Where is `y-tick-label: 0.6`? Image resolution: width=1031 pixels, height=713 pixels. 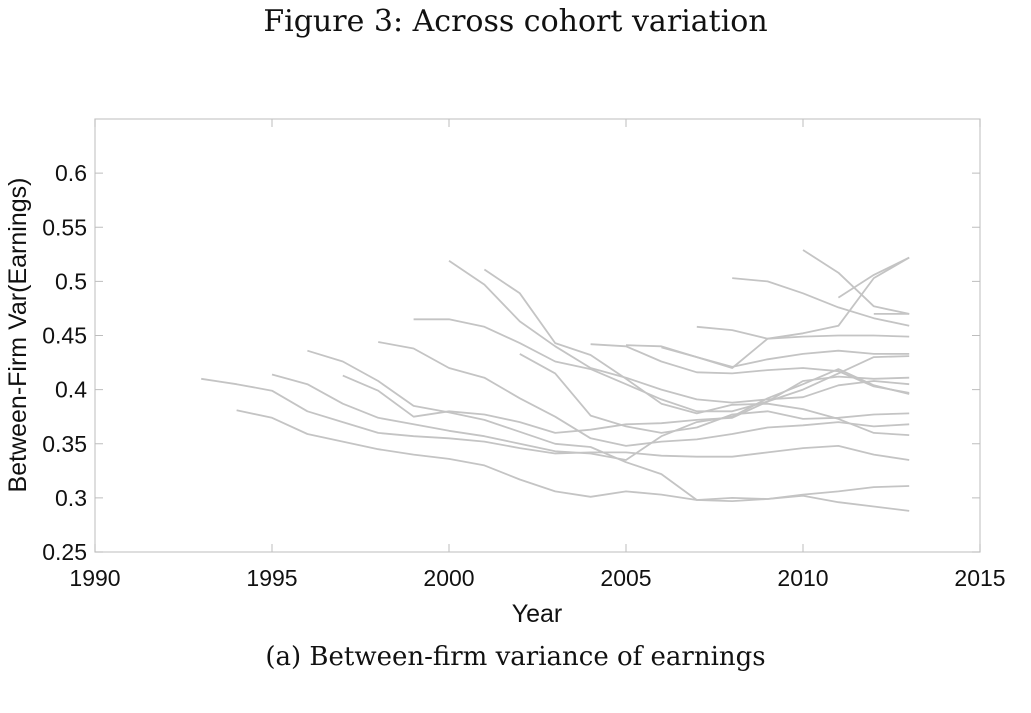
y-tick-label: 0.6 is located at coordinates (71, 173).